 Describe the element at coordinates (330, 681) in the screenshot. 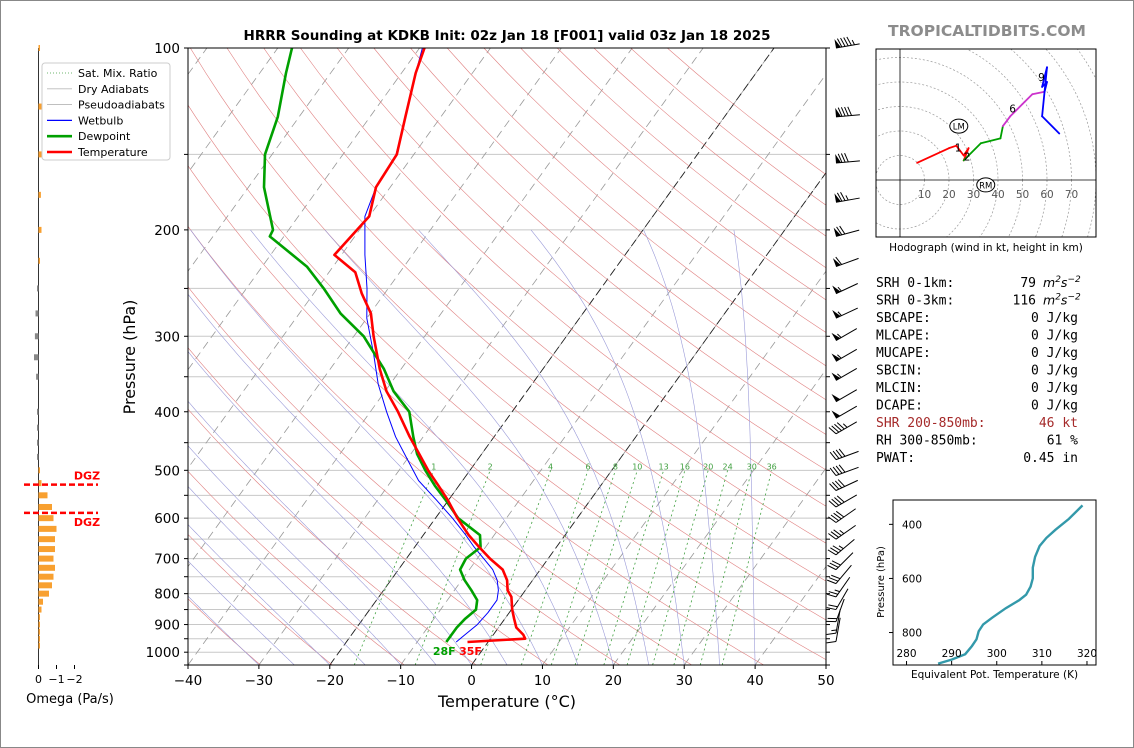

I see `x-tick-label: −20` at that location.